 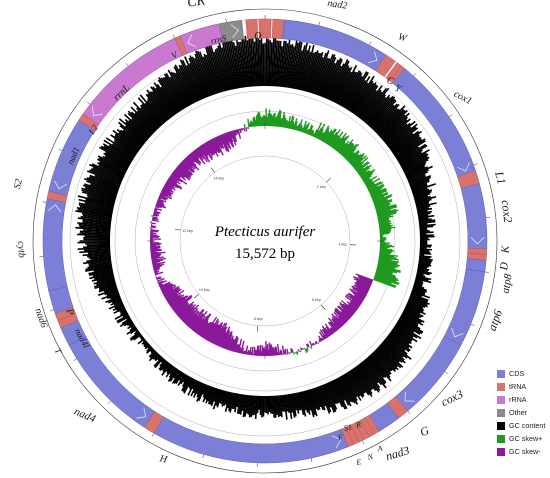 What do you see at coordinates (501, 373) in the screenshot?
I see `legend-swatch` at bounding box center [501, 373].